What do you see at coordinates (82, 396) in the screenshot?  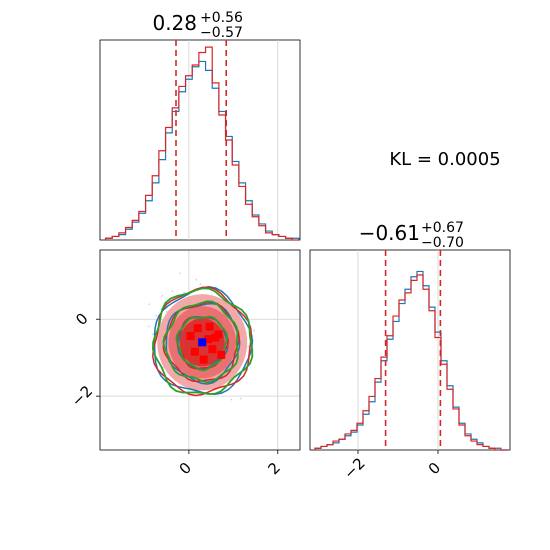 I see `contour-y-tick-label-1: −2` at bounding box center [82, 396].